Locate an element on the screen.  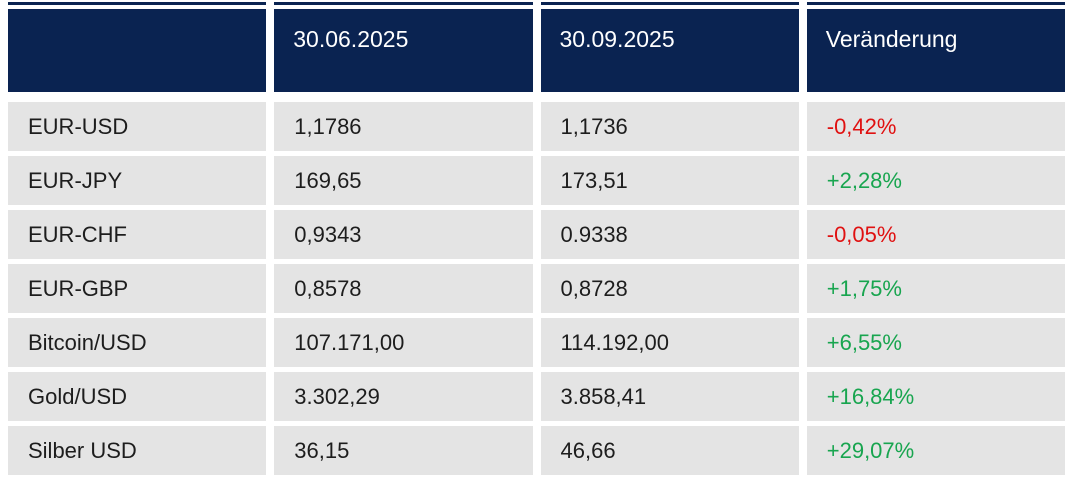
row-label-cell: EUR-GBP is located at coordinates (137, 288).